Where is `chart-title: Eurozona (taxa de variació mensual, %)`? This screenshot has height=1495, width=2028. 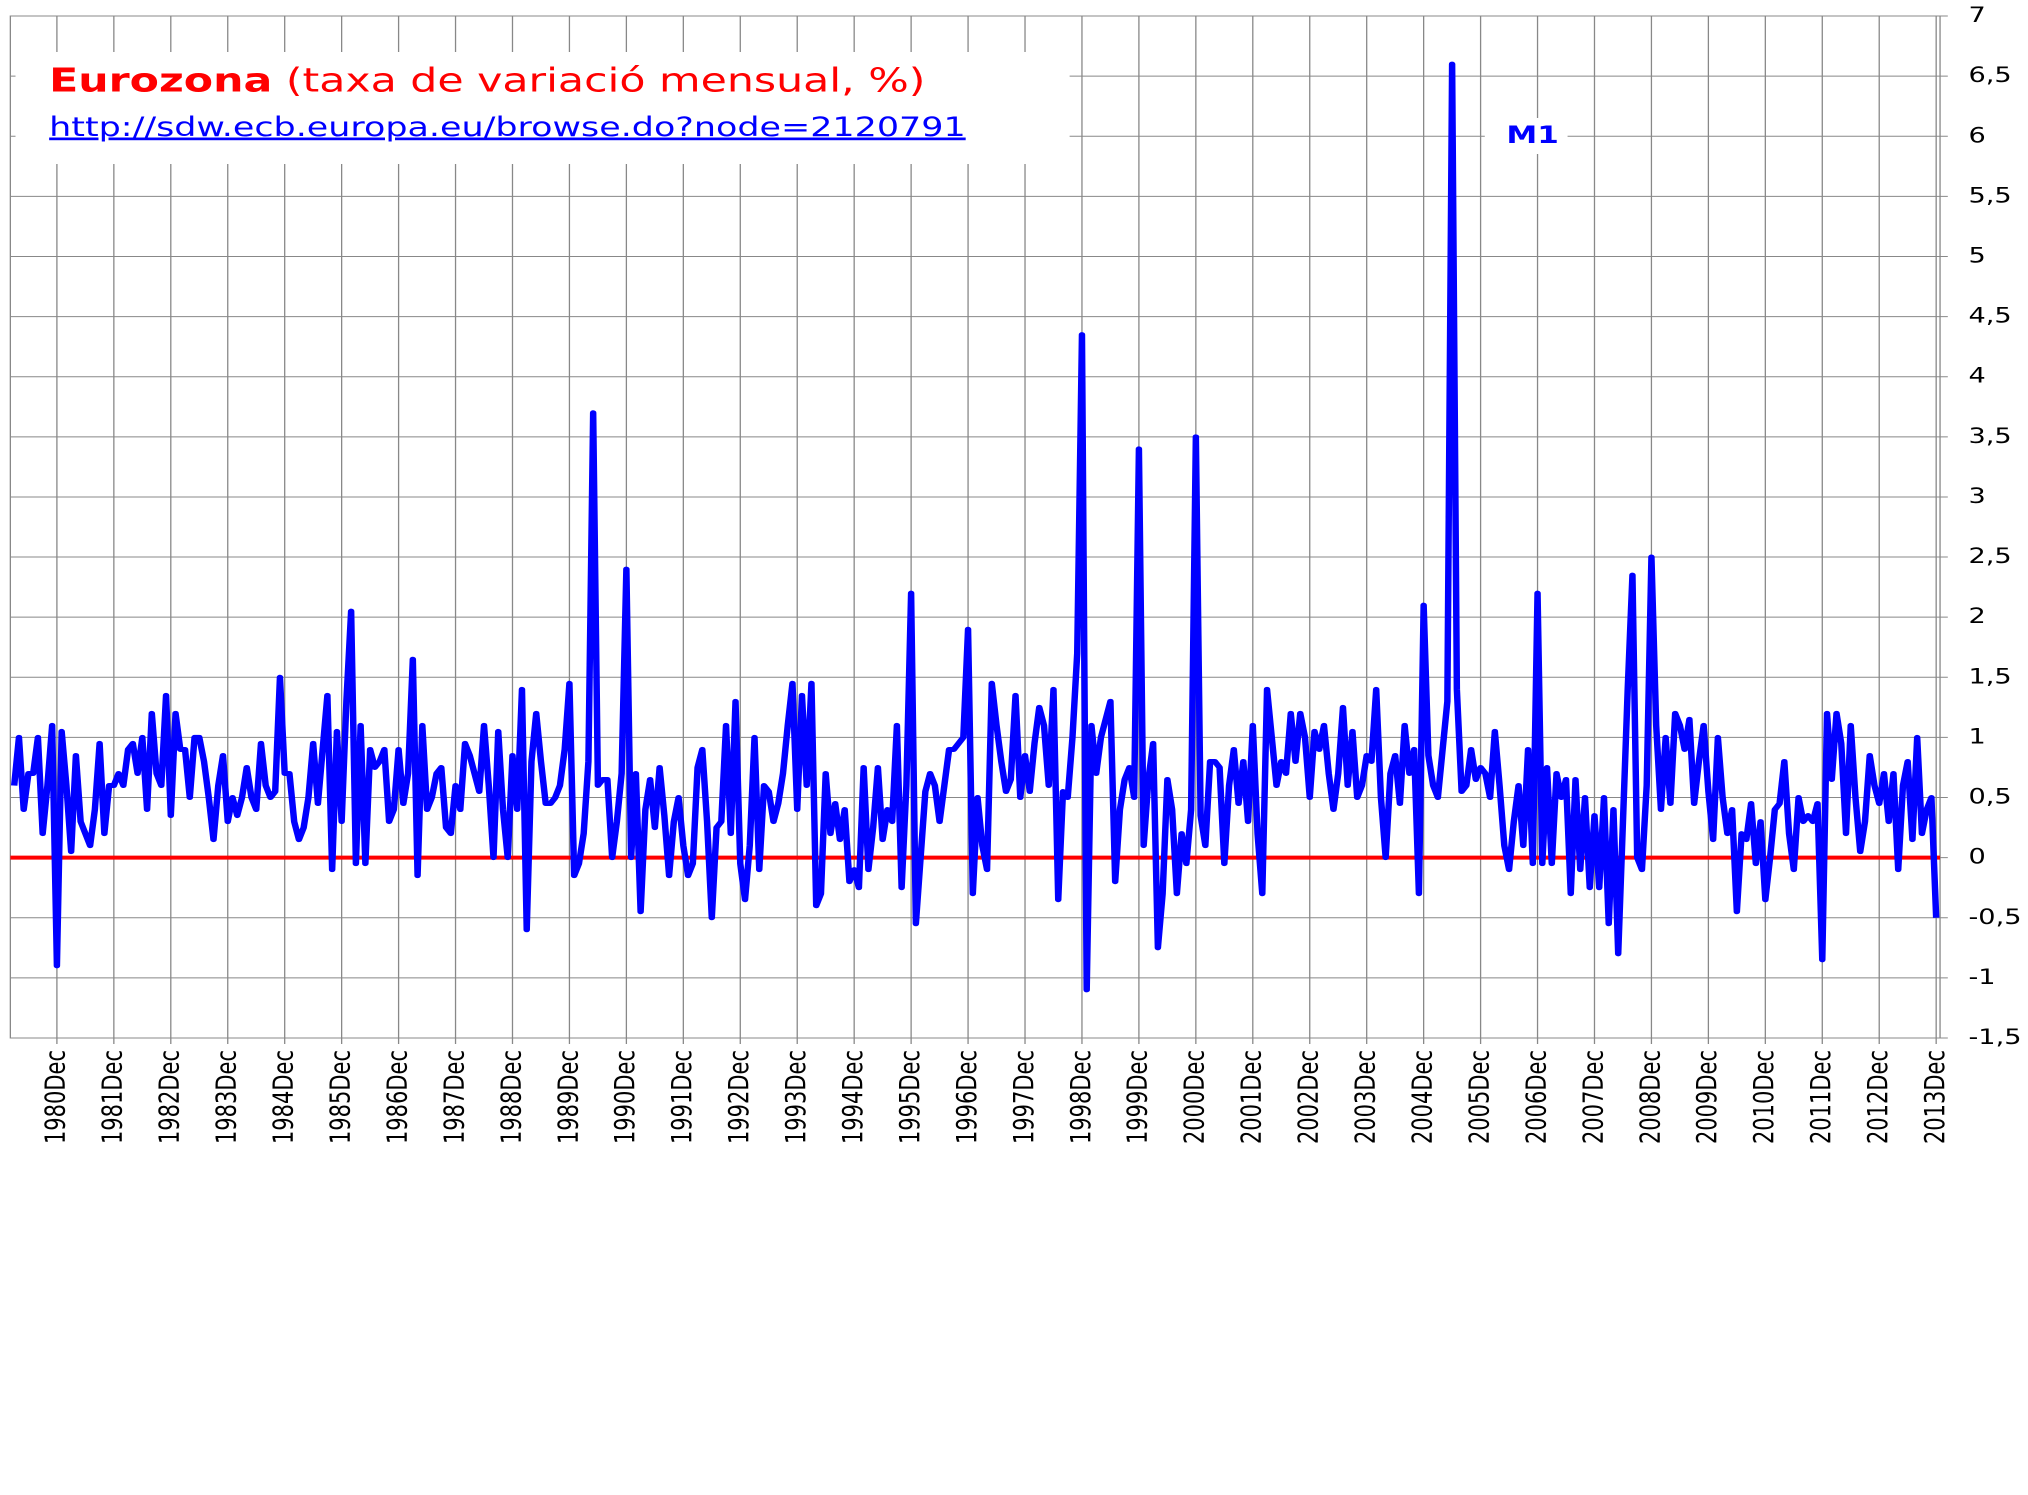 chart-title: Eurozona (taxa de variació mensual, %) is located at coordinates (487, 80).